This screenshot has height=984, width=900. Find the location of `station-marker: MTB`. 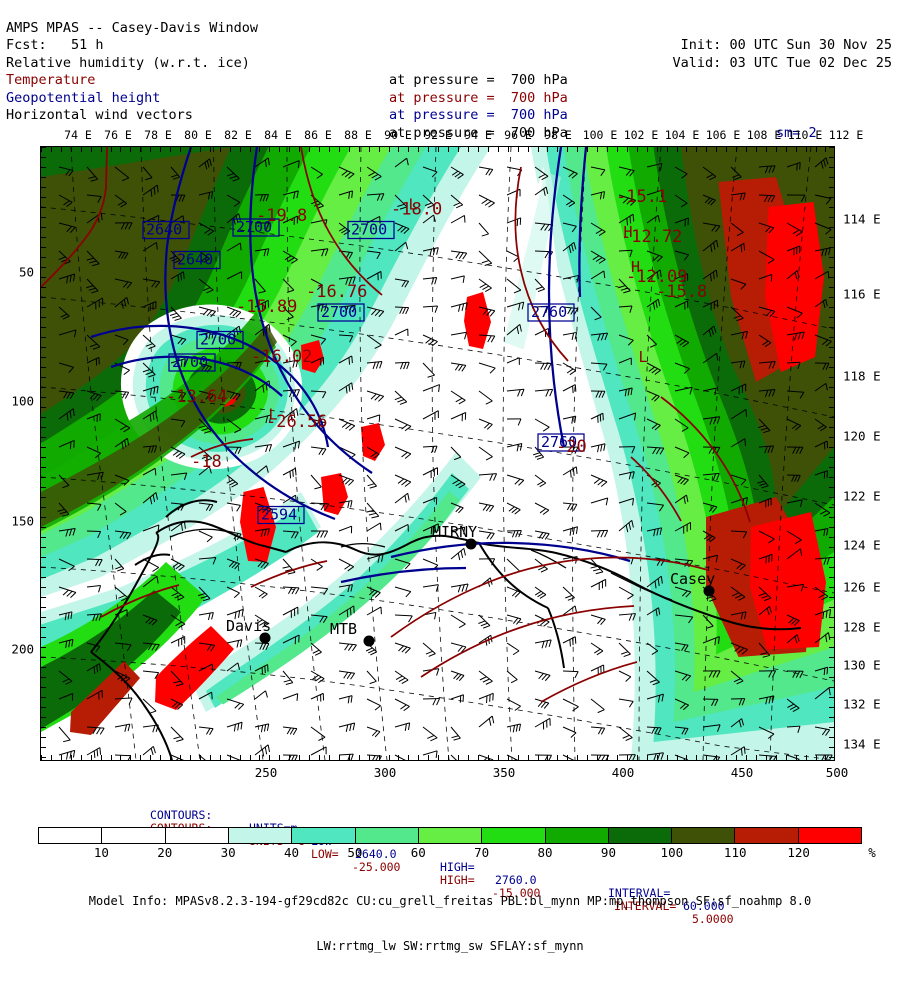

station-marker: MTB is located at coordinates (352, 633).